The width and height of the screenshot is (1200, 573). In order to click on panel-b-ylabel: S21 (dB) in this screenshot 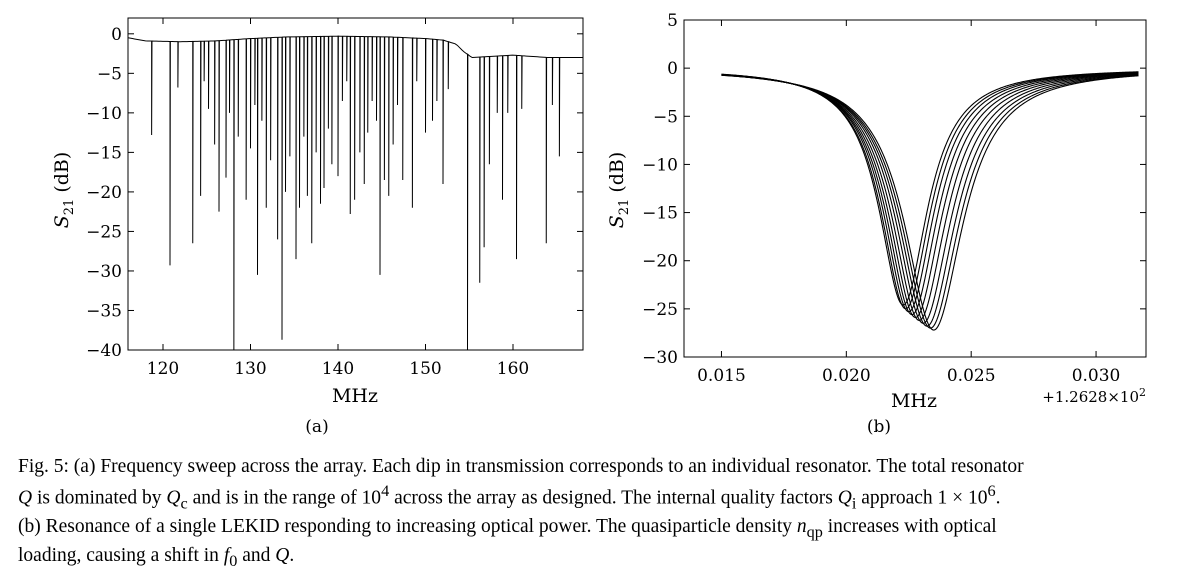, I will do `click(619, 190)`.